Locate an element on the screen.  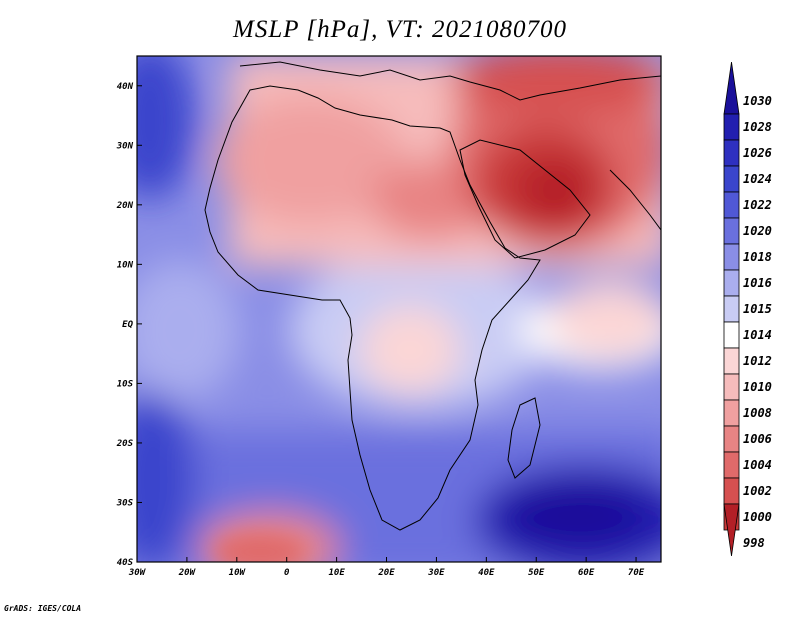
colorbar-label: 998 is located at coordinates (754, 543).